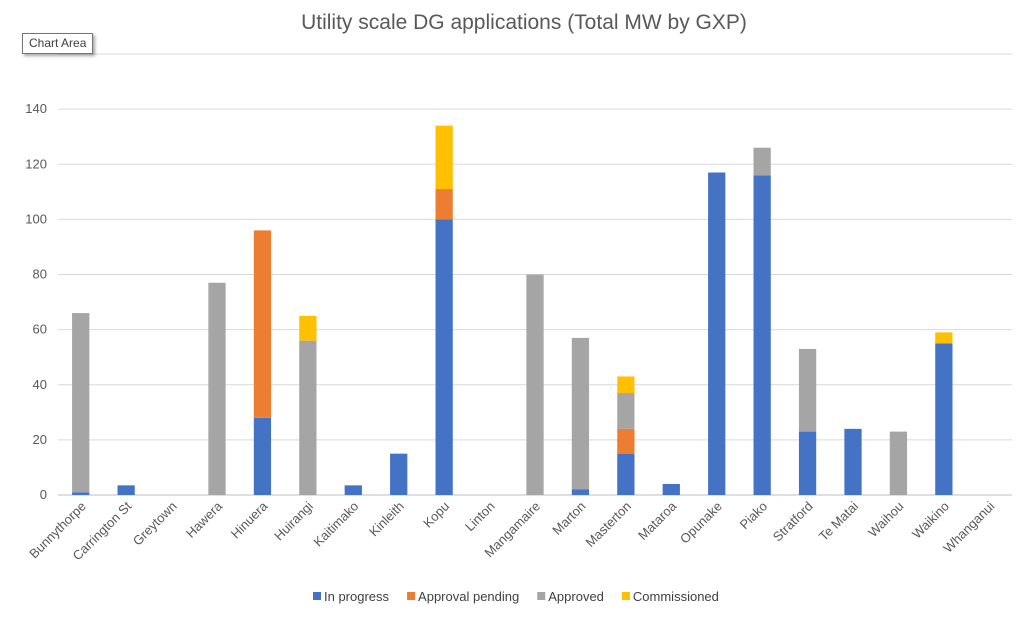 This screenshot has width=1034, height=624. What do you see at coordinates (36, 108) in the screenshot?
I see `y-tick-label: 140` at bounding box center [36, 108].